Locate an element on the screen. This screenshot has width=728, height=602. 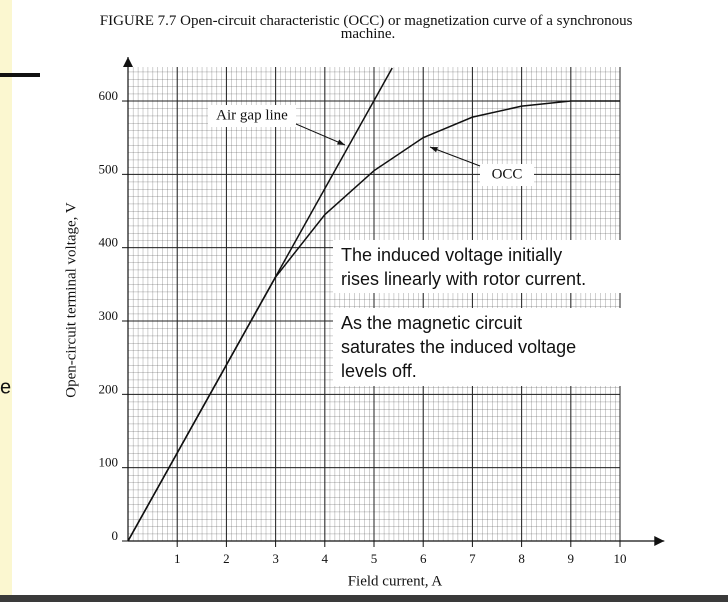
y-tick-label: 0 is located at coordinates (115, 535).